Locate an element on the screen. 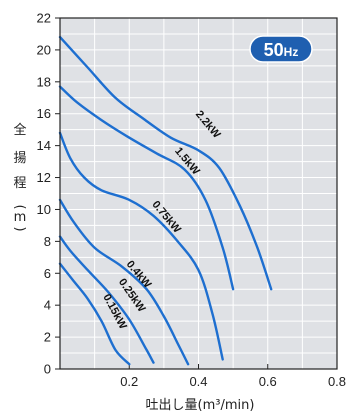 This screenshot has height=415, width=347. y-tick-label: 20 is located at coordinates (44, 49).